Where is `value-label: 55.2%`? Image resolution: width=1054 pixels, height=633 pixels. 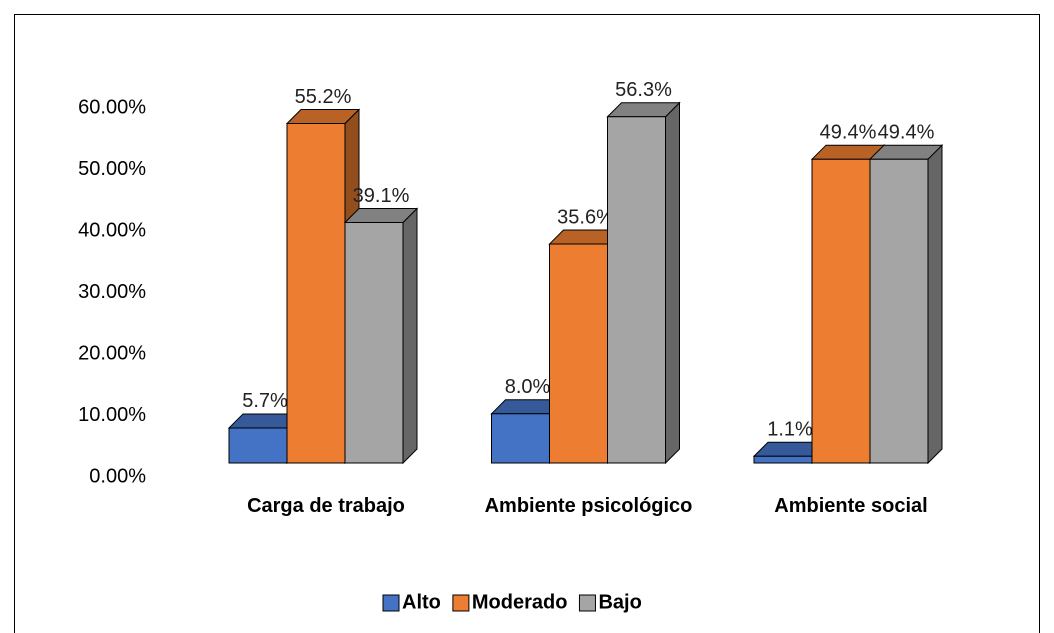
value-label: 55.2% is located at coordinates (323, 97).